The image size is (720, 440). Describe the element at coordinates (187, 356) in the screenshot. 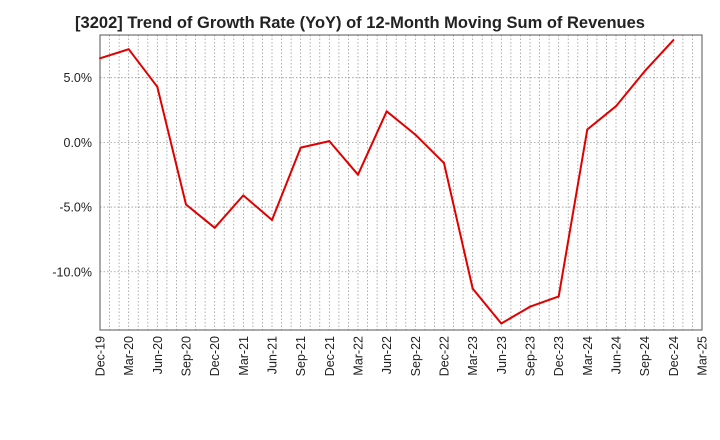

I see `x-tick-label: Sep-20` at that location.